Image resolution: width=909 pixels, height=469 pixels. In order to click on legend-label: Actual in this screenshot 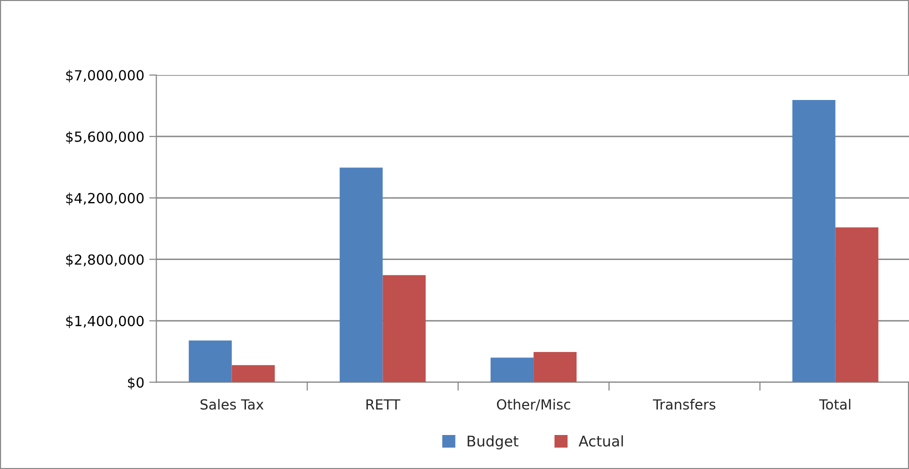, I will do `click(600, 441)`.